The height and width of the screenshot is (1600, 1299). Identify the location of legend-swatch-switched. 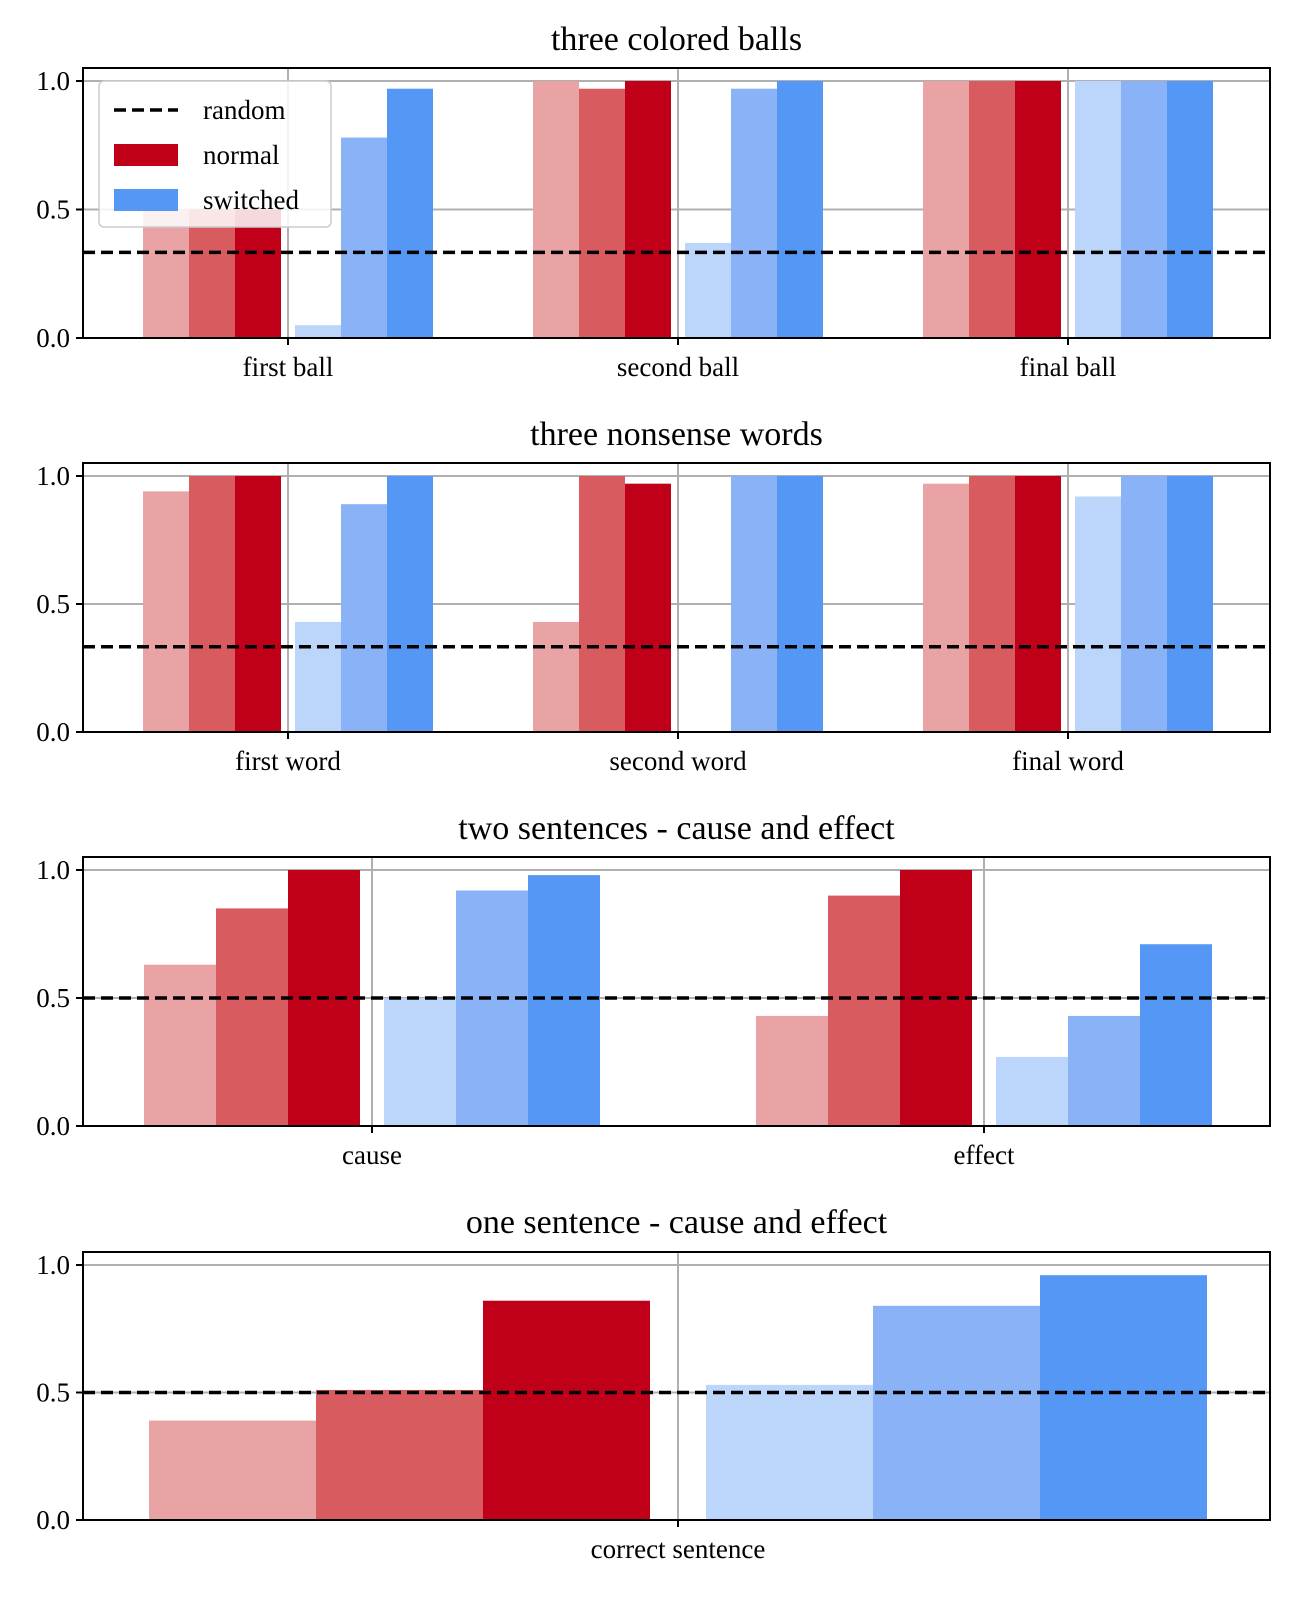
(146, 200).